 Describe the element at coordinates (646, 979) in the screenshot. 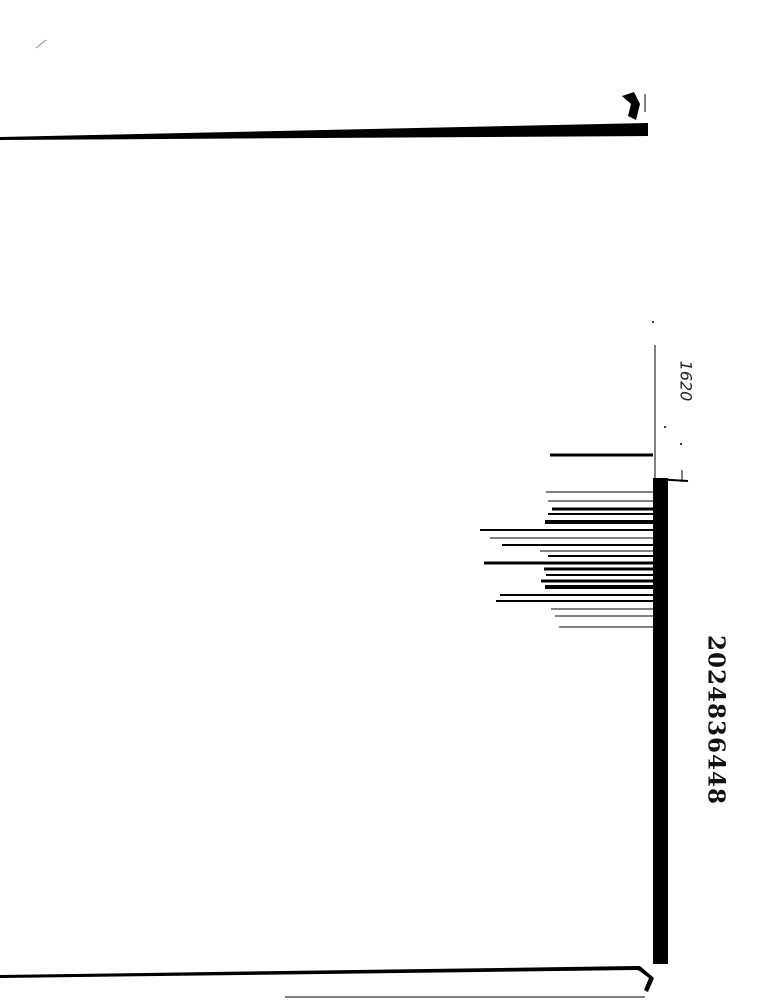

I see `bottom-corner-fold` at that location.